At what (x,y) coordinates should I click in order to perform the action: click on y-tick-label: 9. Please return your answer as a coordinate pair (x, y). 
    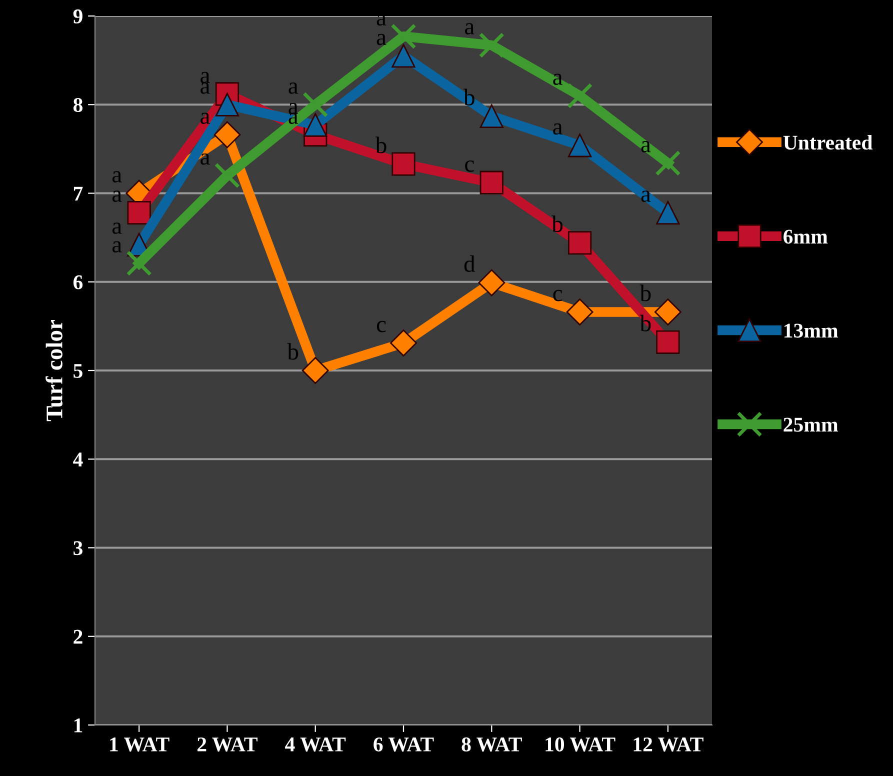
    Looking at the image, I should click on (77, 16).